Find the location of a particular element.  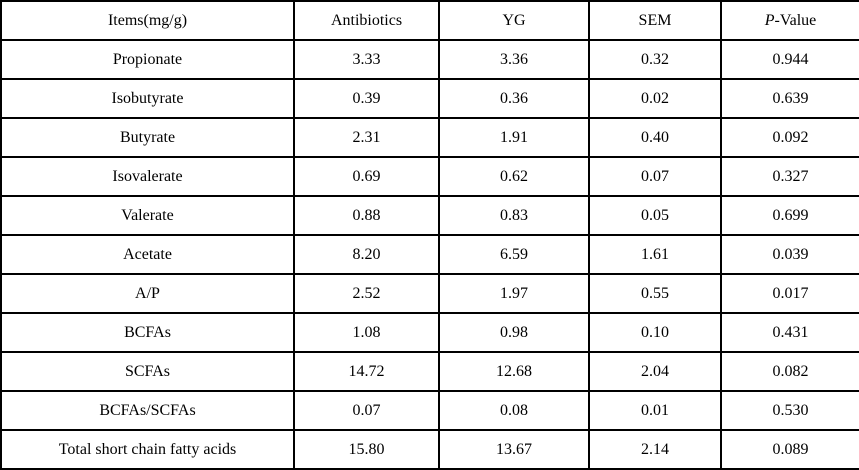

table-row: Isovalerate 0.69 0.62 0.07 0.327 is located at coordinates (429, 176).